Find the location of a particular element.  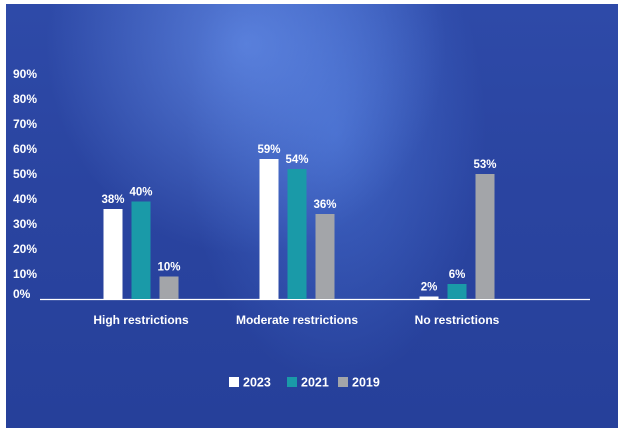

x-tick-label: No restrictions is located at coordinates (457, 320).